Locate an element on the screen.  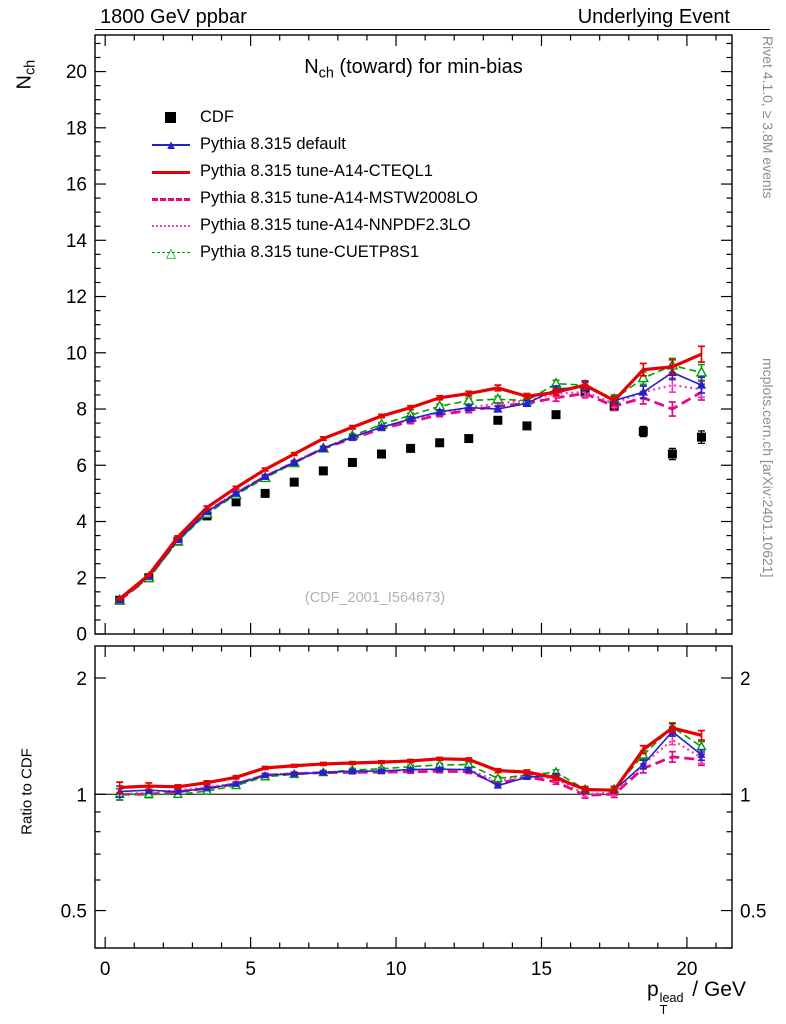
plot-title: Nch (toward) for min-bias is located at coordinates (413, 68).